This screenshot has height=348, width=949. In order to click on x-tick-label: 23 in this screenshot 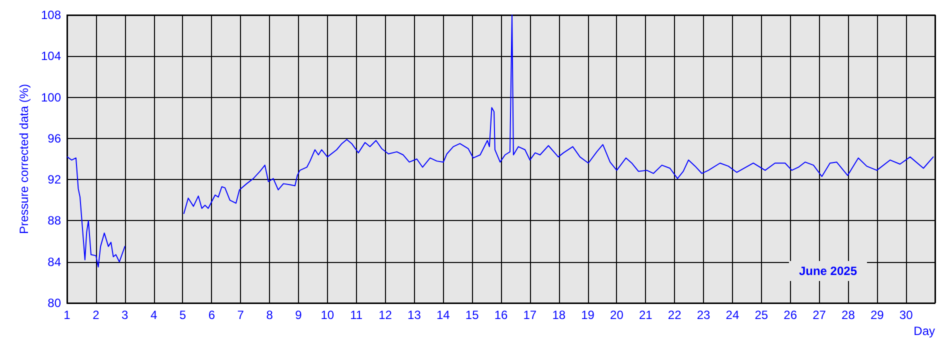, I will do `click(703, 315)`.